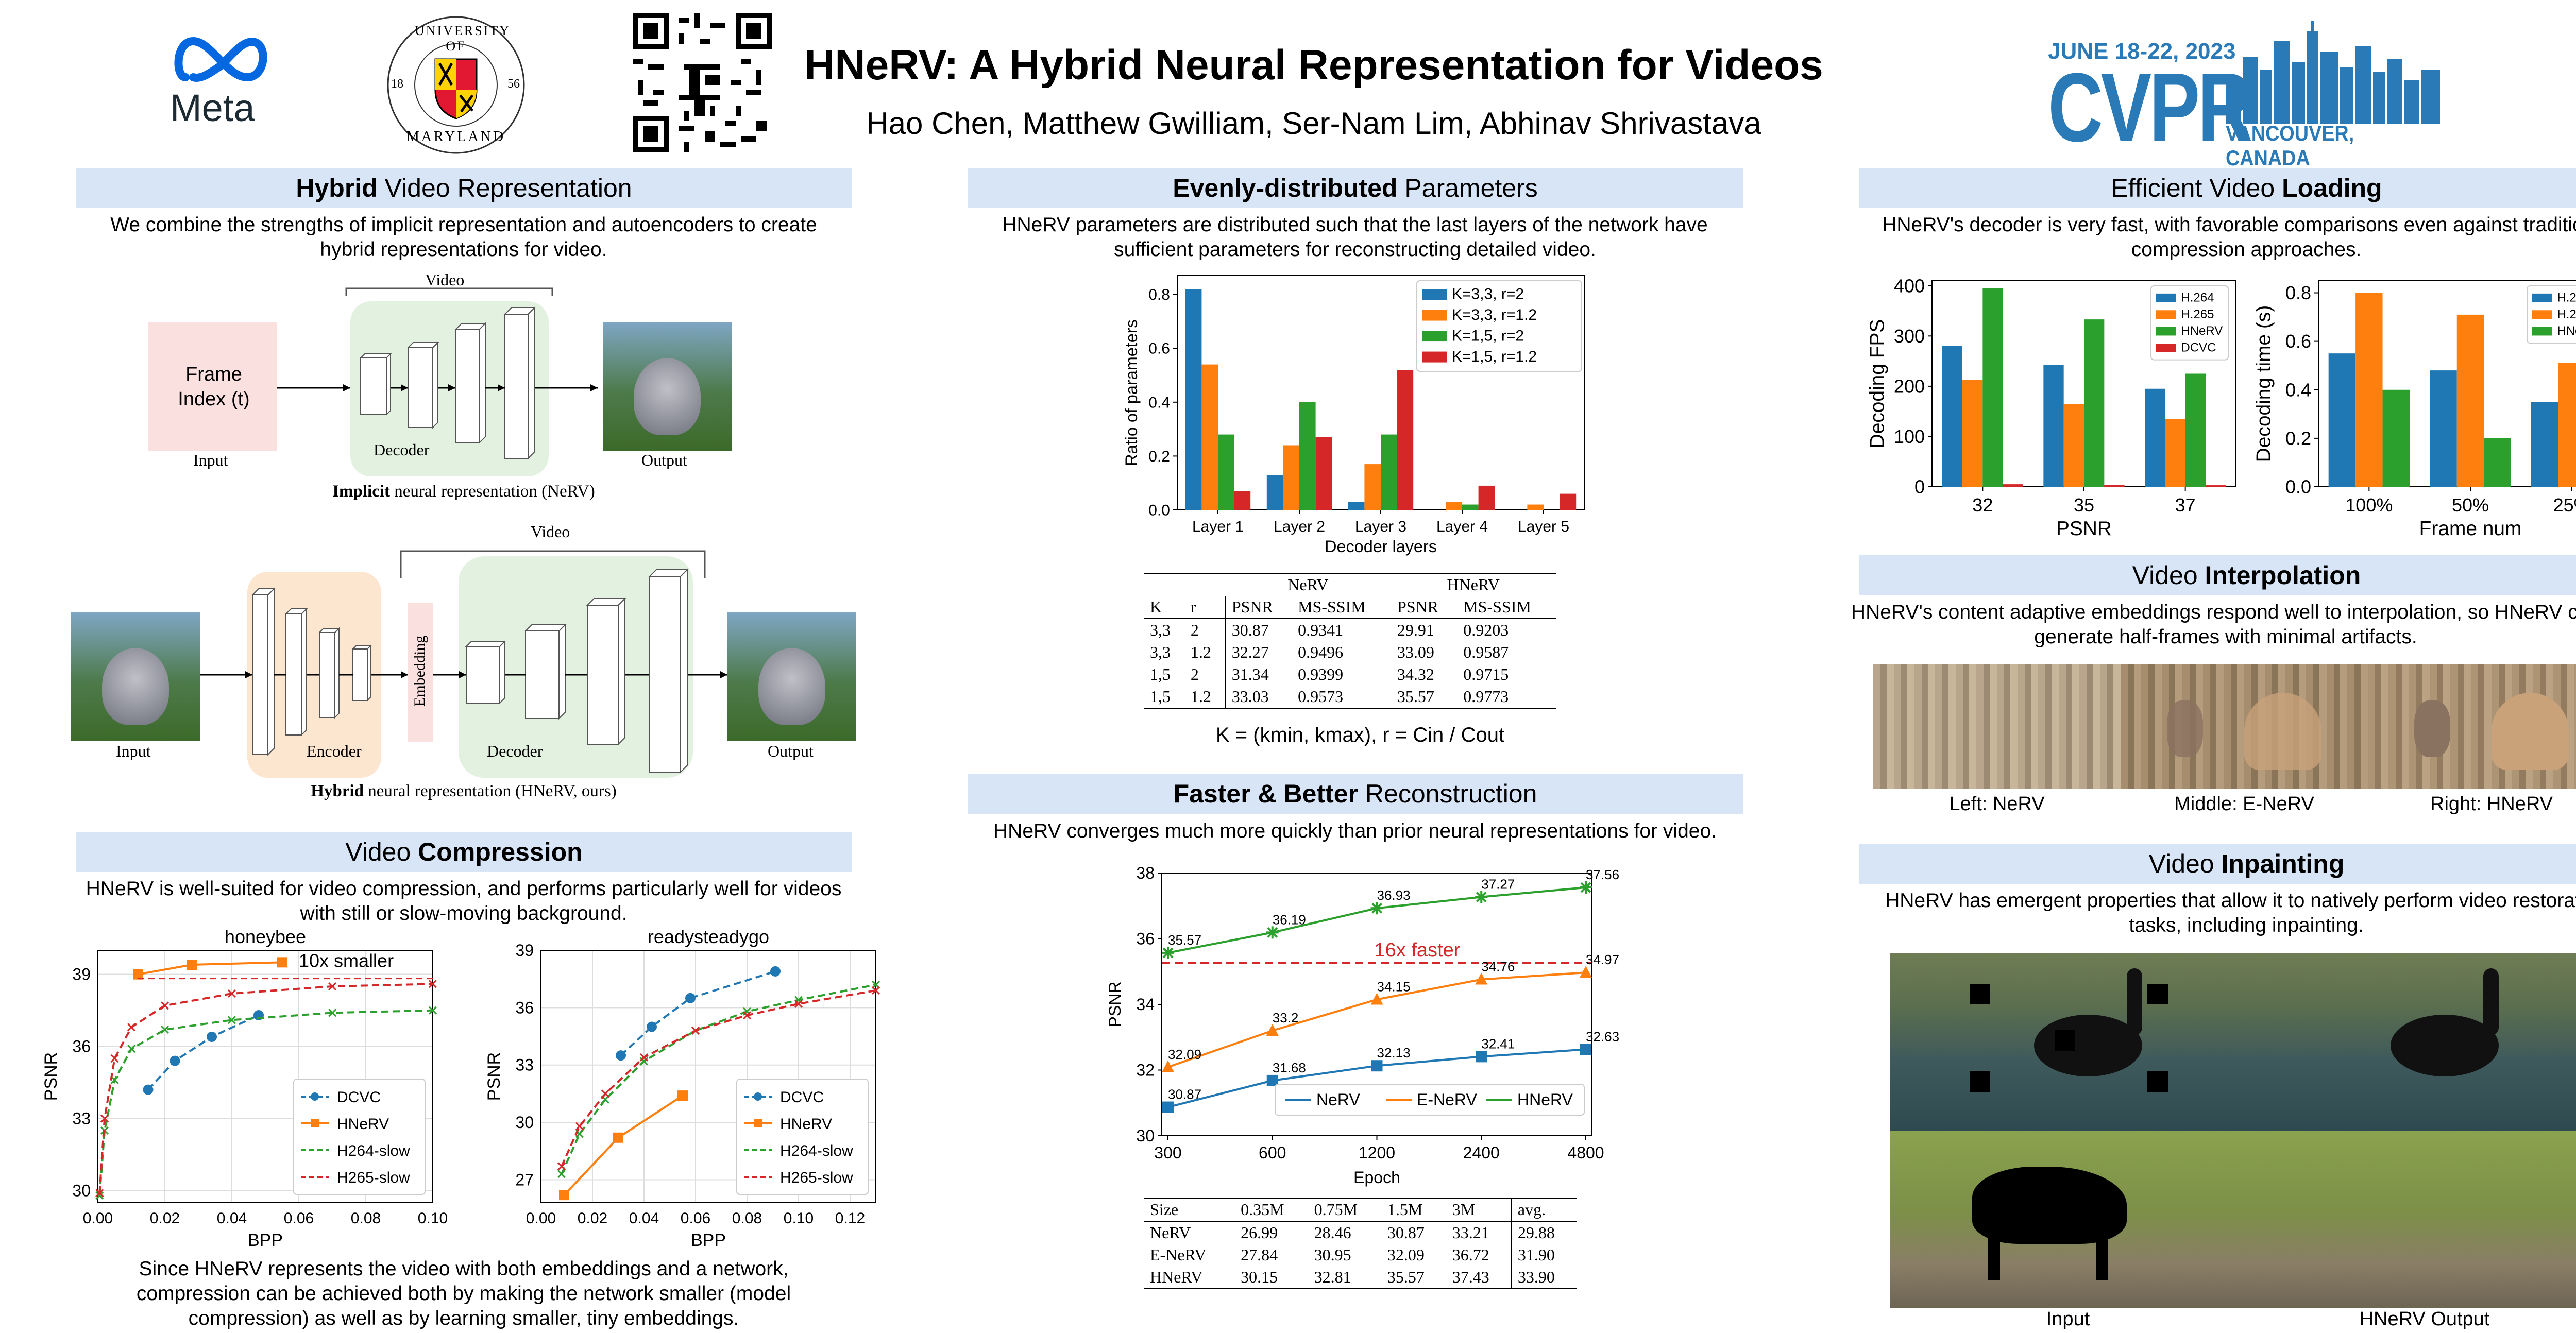 This screenshot has width=2576, height=1333. I want to click on y-tick-label: 30, so click(1145, 1135).